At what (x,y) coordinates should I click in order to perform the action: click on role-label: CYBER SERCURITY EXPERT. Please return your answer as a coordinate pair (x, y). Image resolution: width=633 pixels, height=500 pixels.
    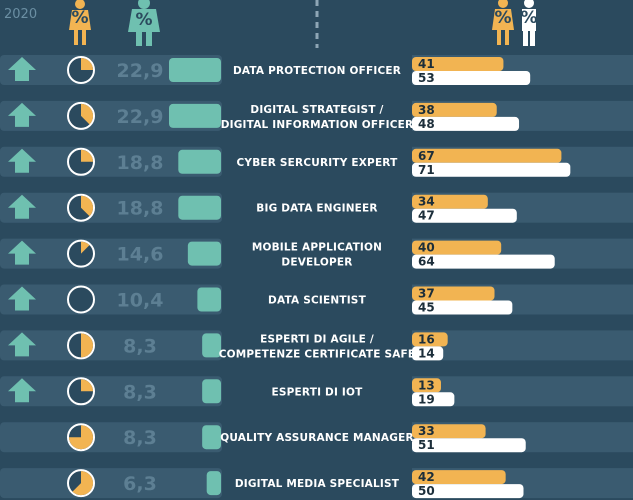
    Looking at the image, I should click on (317, 163).